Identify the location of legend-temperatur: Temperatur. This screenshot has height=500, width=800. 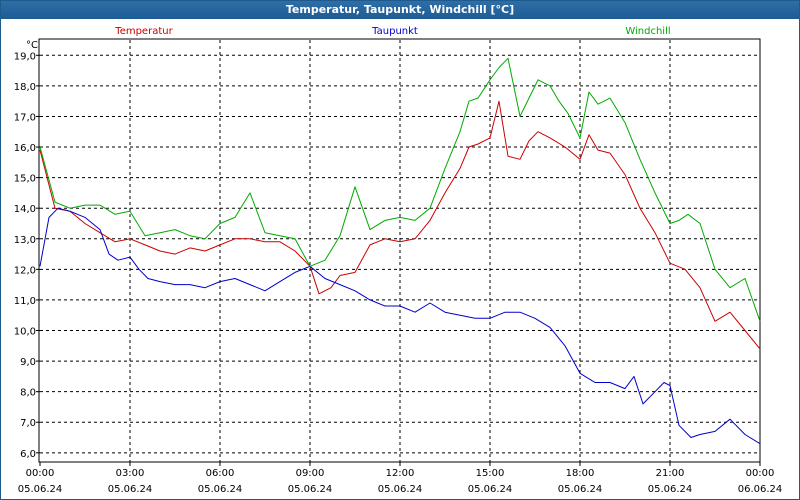
(143, 31).